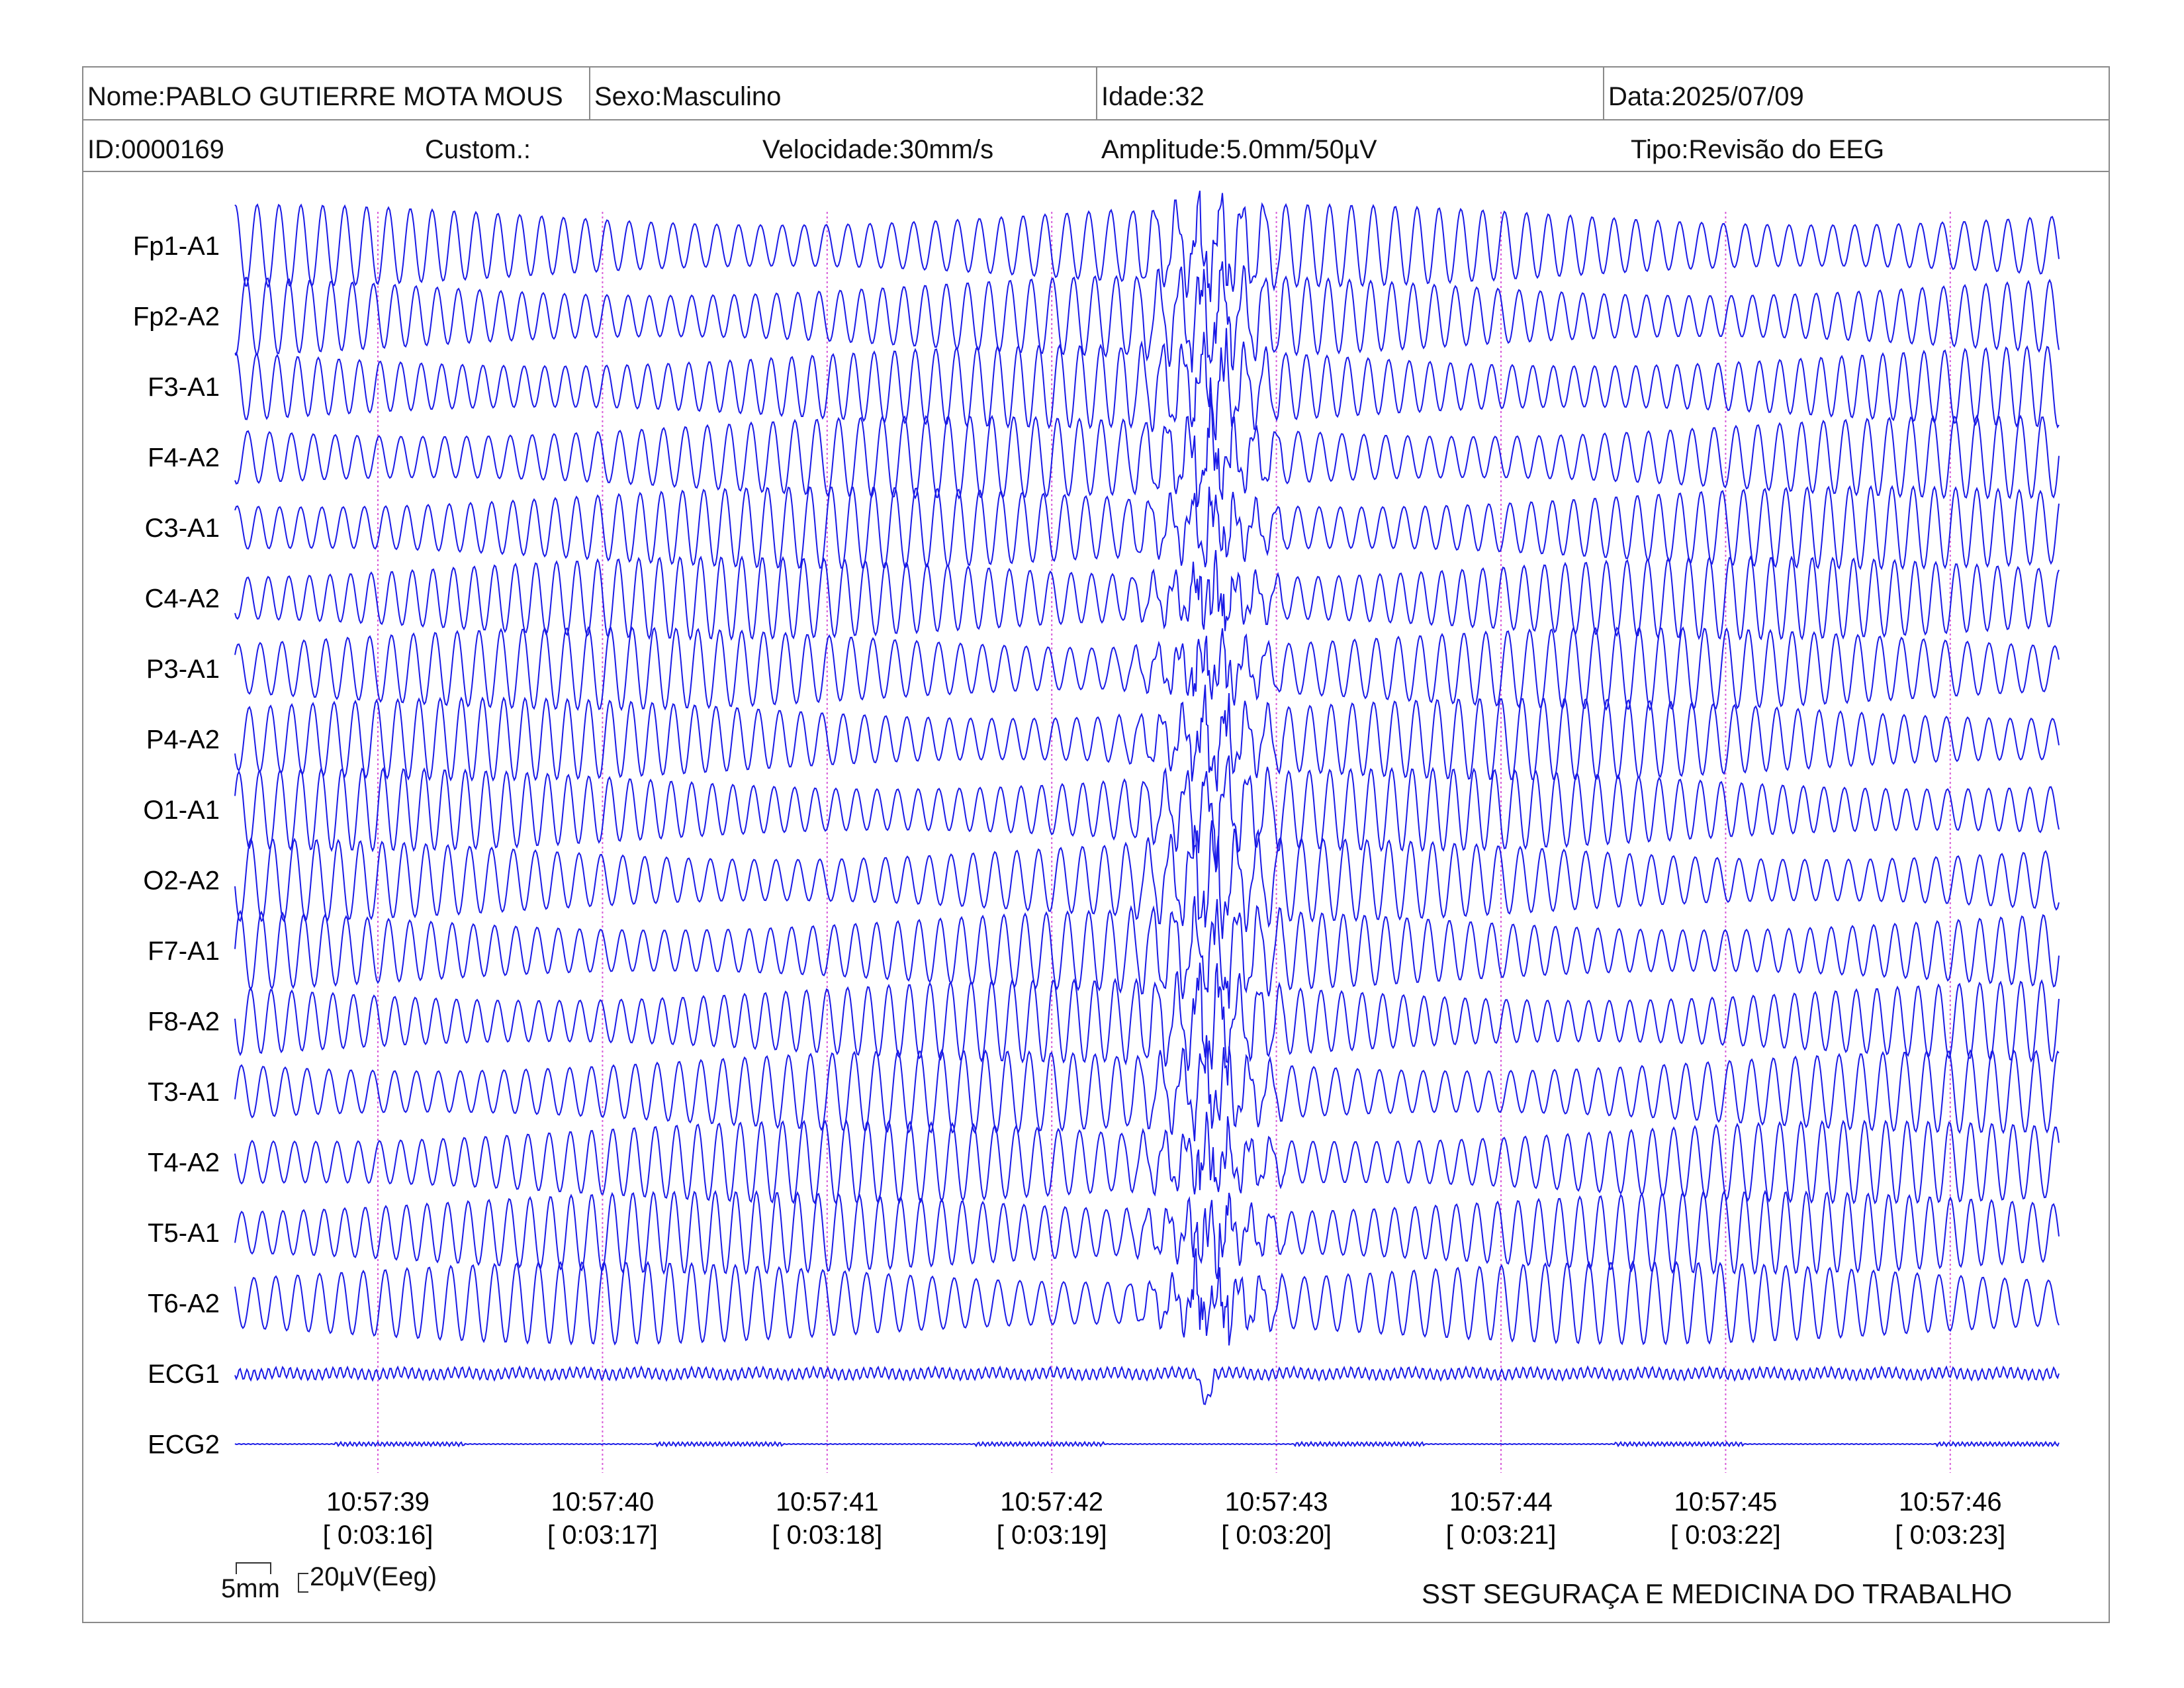 This screenshot has height=1688, width=2184. Describe the element at coordinates (184, 1233) in the screenshot. I see `channel-label: T5-A1` at that location.